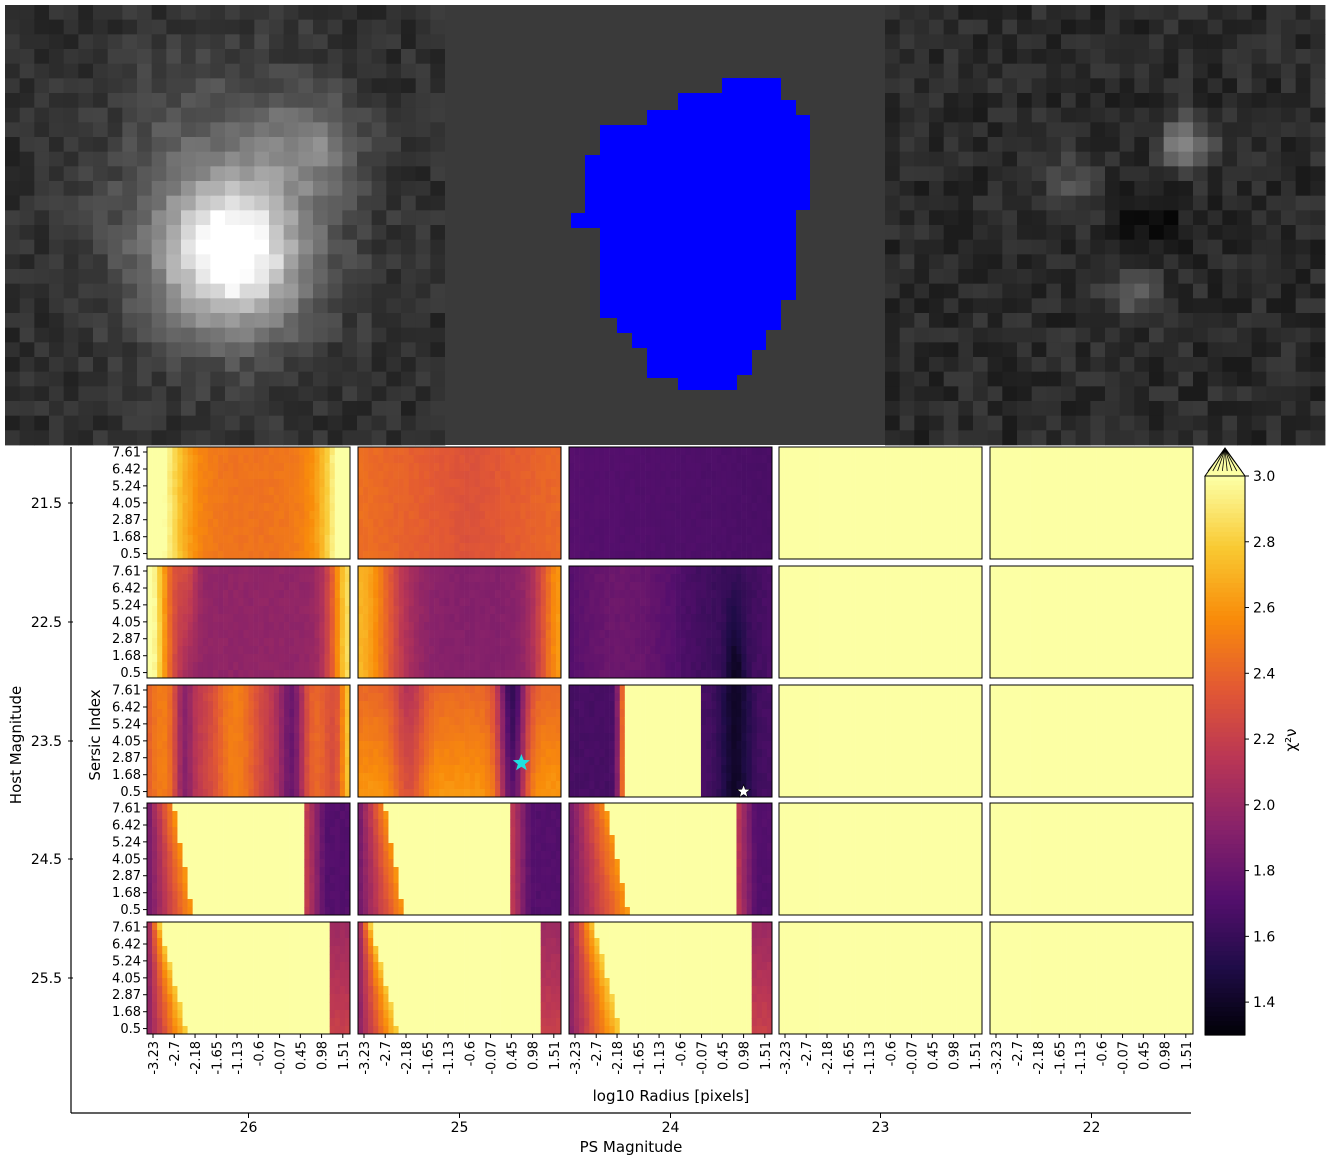 Image resolution: width=1336 pixels, height=1159 pixels. I want to click on colorbar-tick-label: 1.4, so click(1264, 1003).